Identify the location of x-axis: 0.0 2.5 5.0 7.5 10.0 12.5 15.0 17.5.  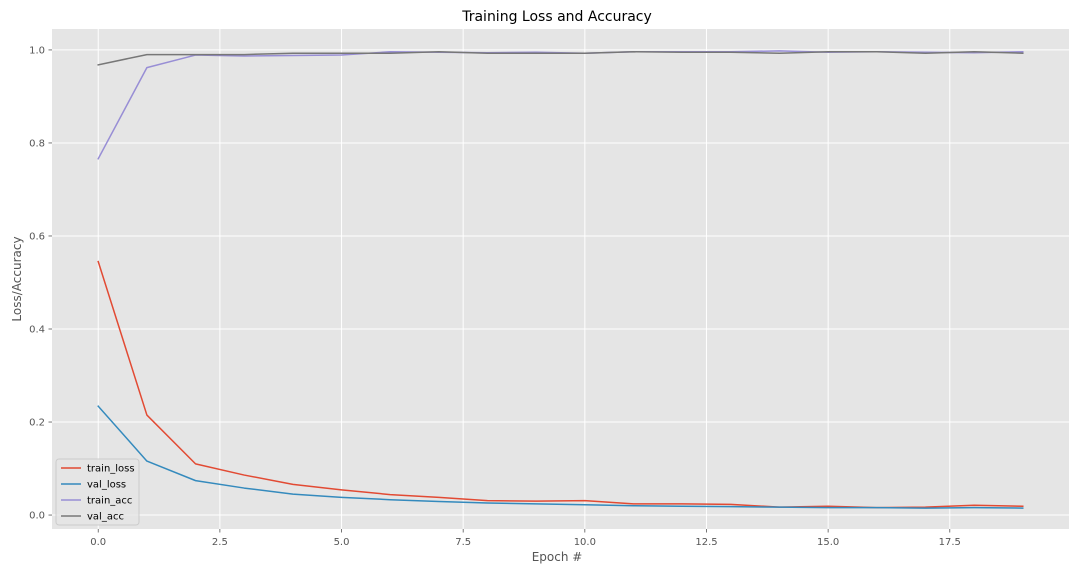
(525, 538).